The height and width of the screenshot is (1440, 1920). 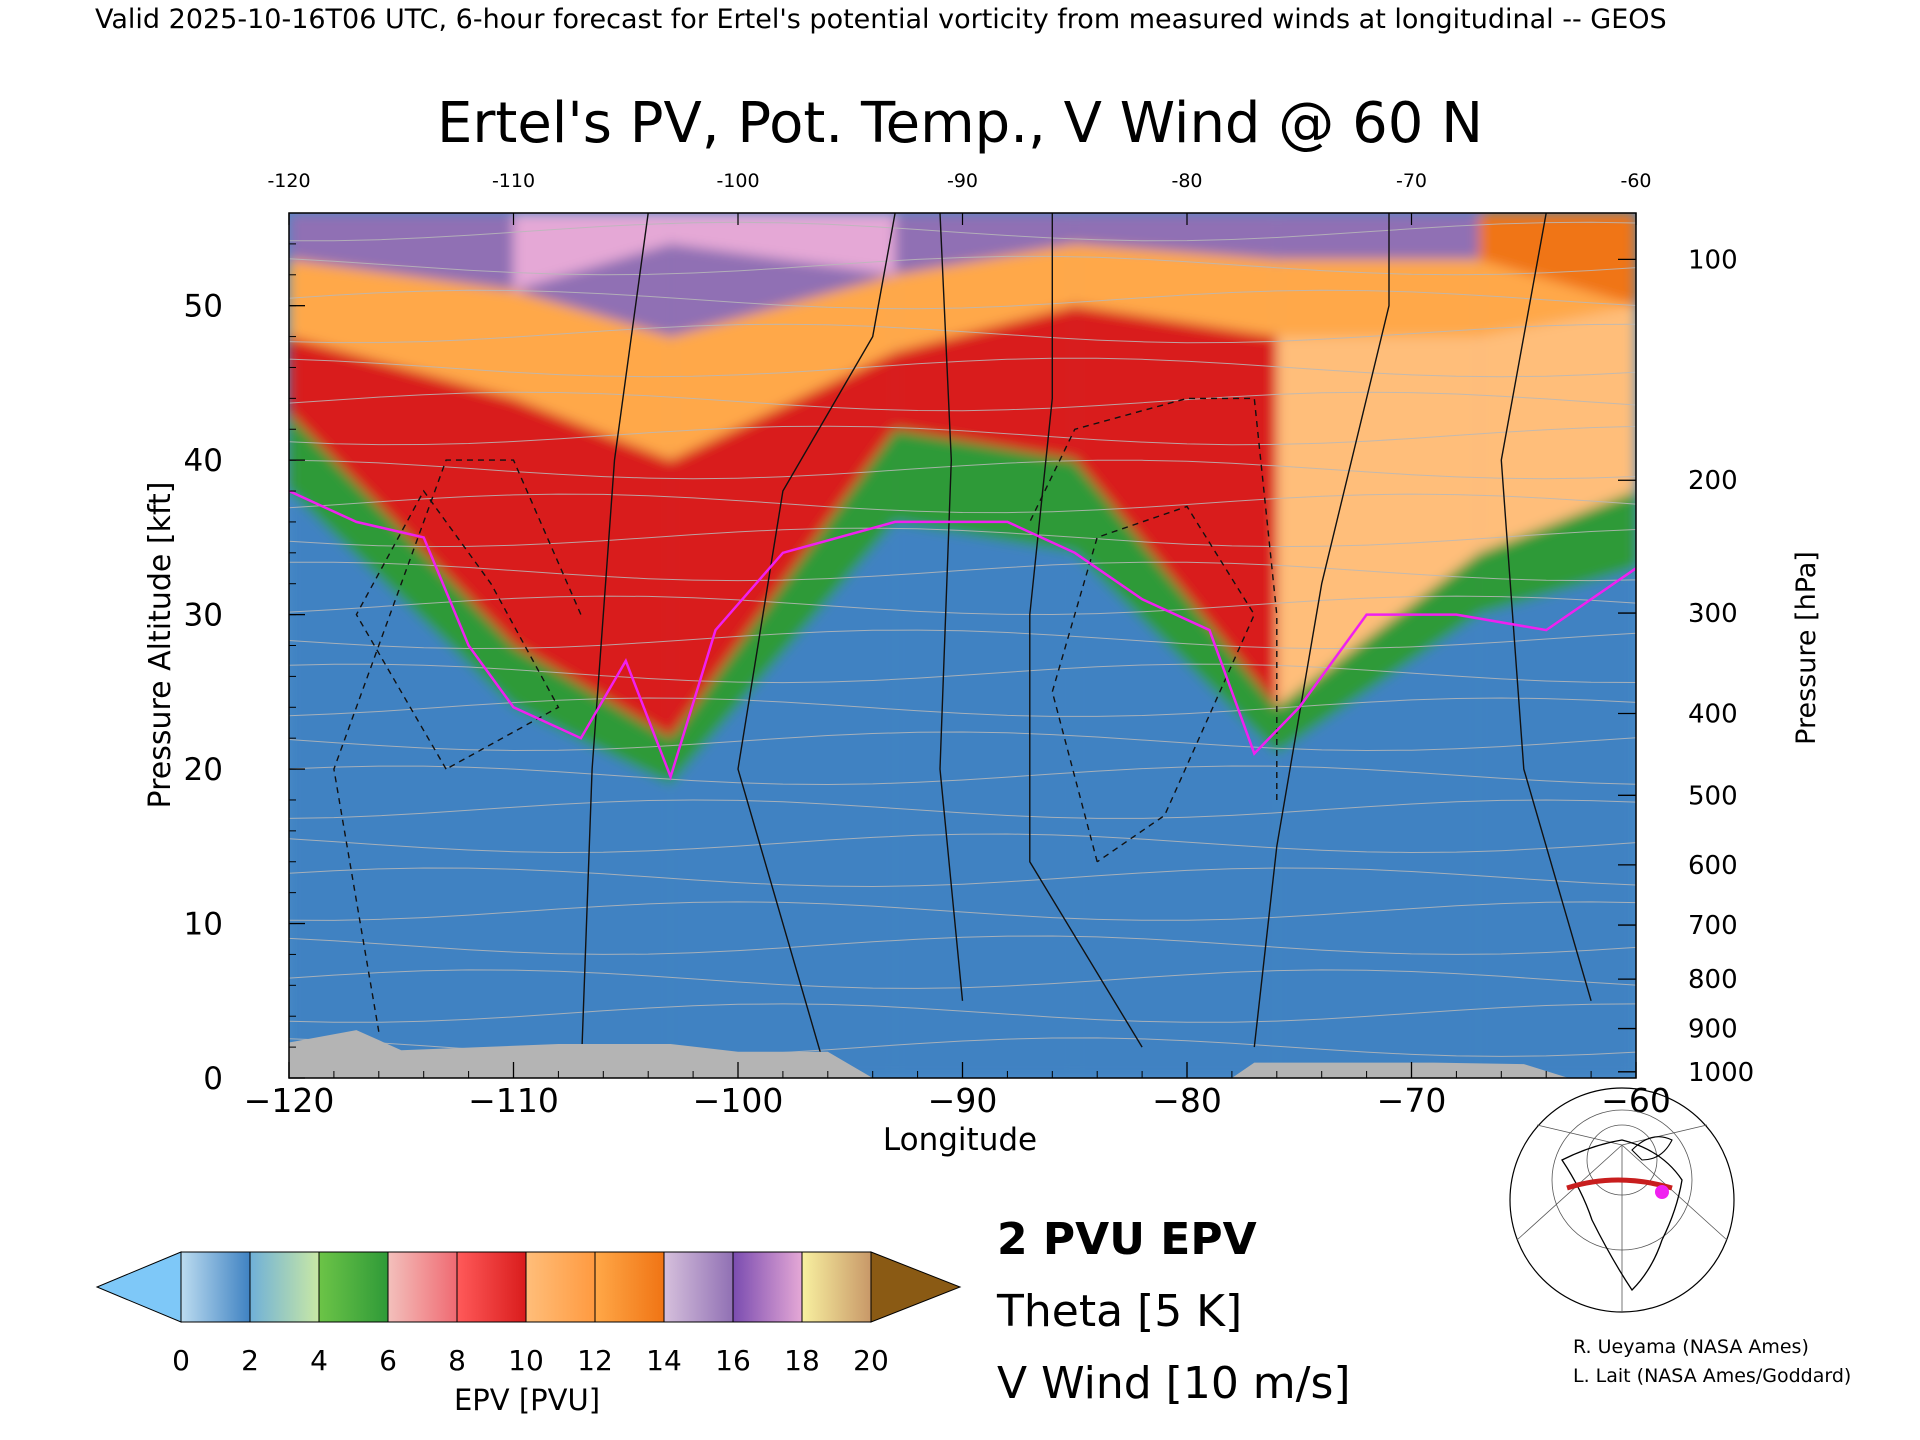 What do you see at coordinates (457, 1360) in the screenshot?
I see `colorbar-tick-label: 8` at bounding box center [457, 1360].